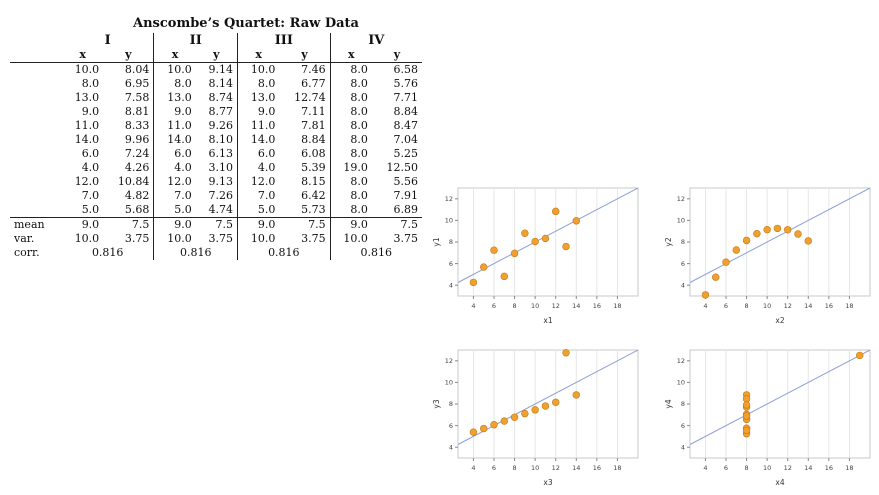 The image size is (879, 495). What do you see at coordinates (849, 306) in the screenshot?
I see `x-tick-label: 18` at bounding box center [849, 306].